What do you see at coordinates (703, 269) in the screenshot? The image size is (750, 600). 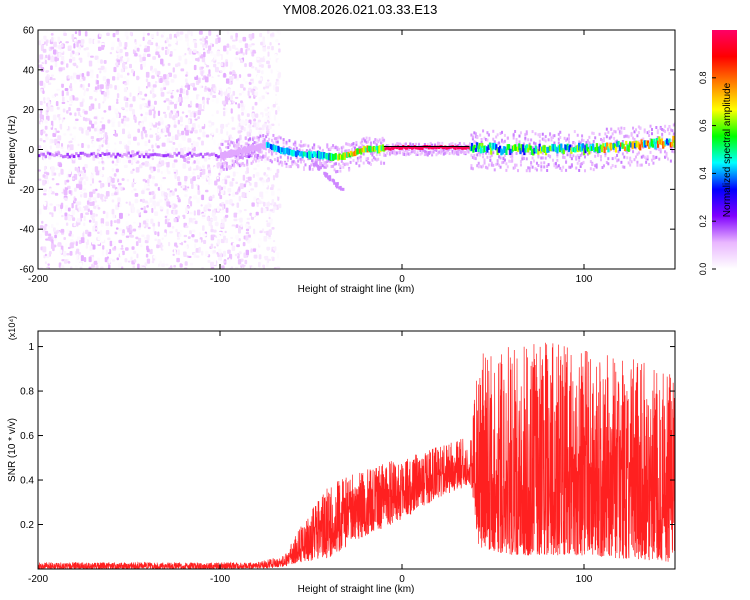 I see `colorbar-tick-label: 0.0` at bounding box center [703, 269].